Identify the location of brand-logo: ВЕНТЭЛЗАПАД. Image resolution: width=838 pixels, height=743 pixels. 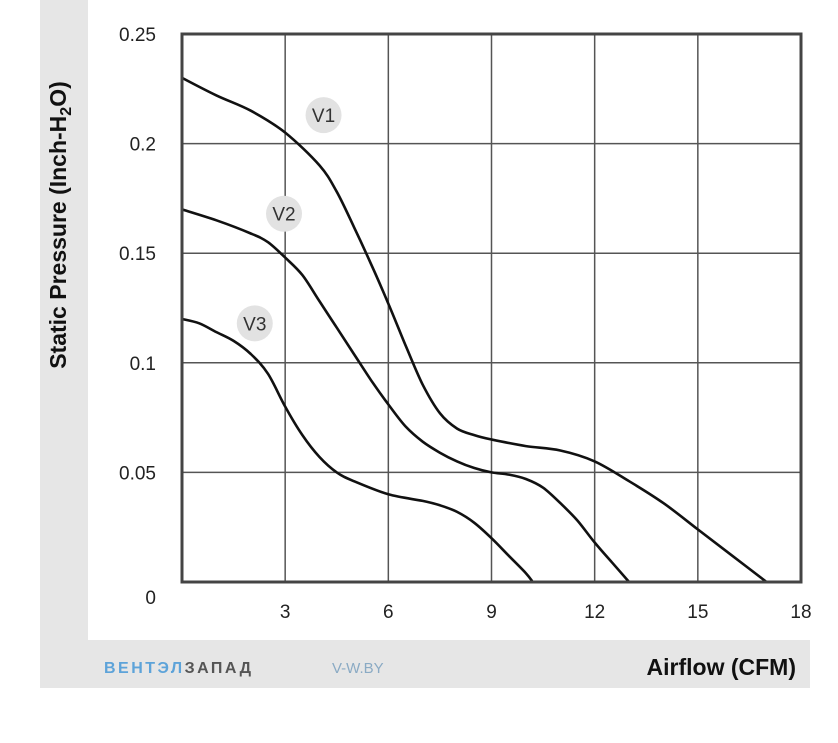
(178, 668).